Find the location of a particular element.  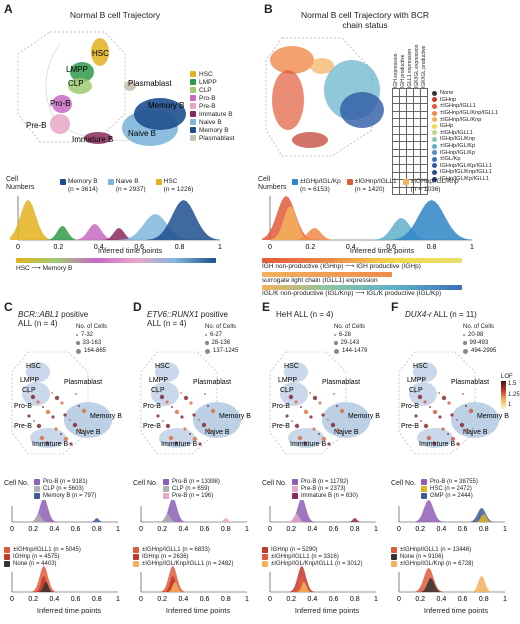

x-tick-label: 0 is located at coordinates (270, 247).